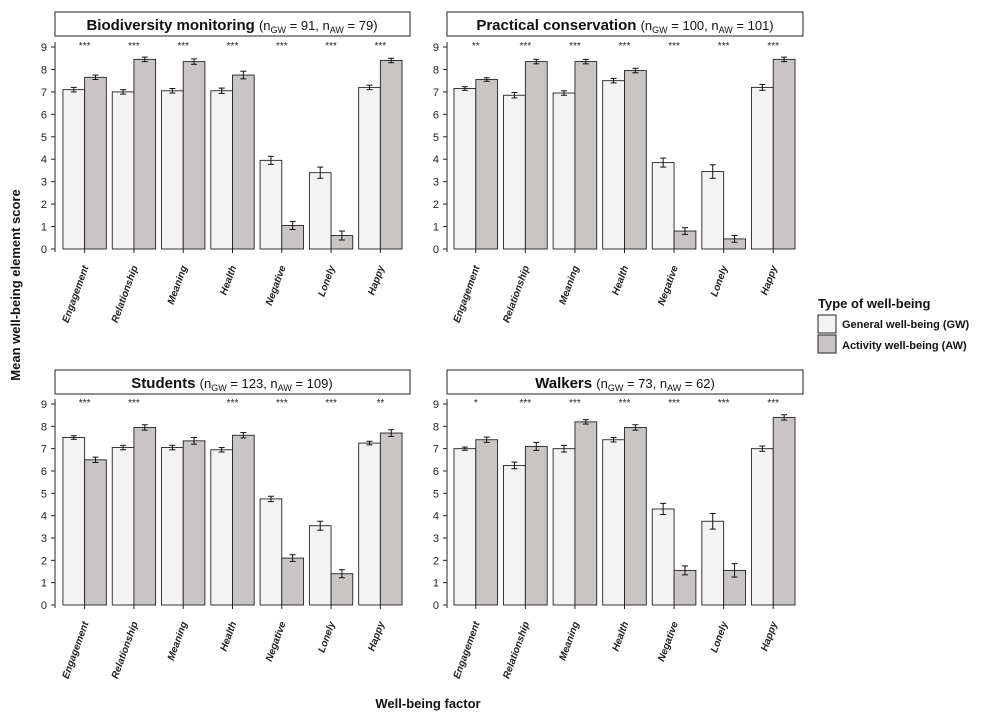 Image resolution: width=1000 pixels, height=718 pixels. I want to click on significance-label: **, so click(380, 403).